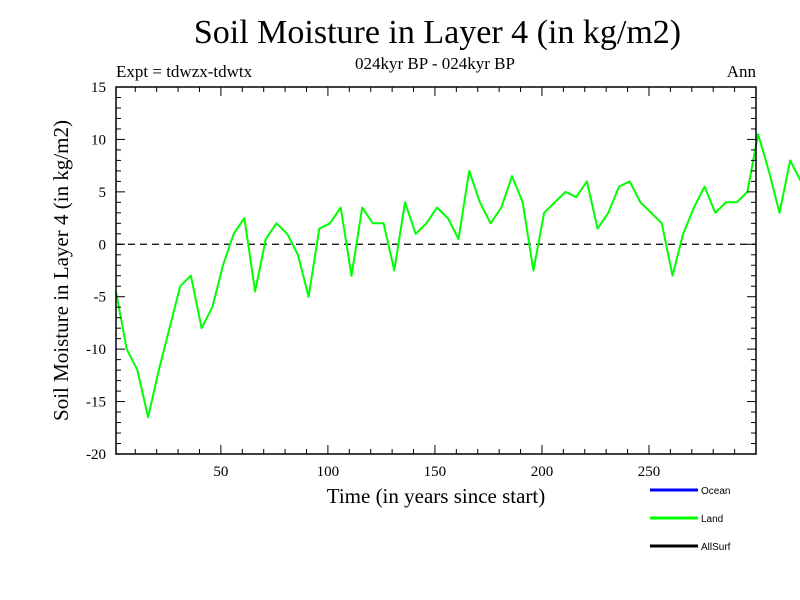 Image resolution: width=800 pixels, height=600 pixels. Describe the element at coordinates (98, 88) in the screenshot. I see `y-tick-label: 15` at that location.